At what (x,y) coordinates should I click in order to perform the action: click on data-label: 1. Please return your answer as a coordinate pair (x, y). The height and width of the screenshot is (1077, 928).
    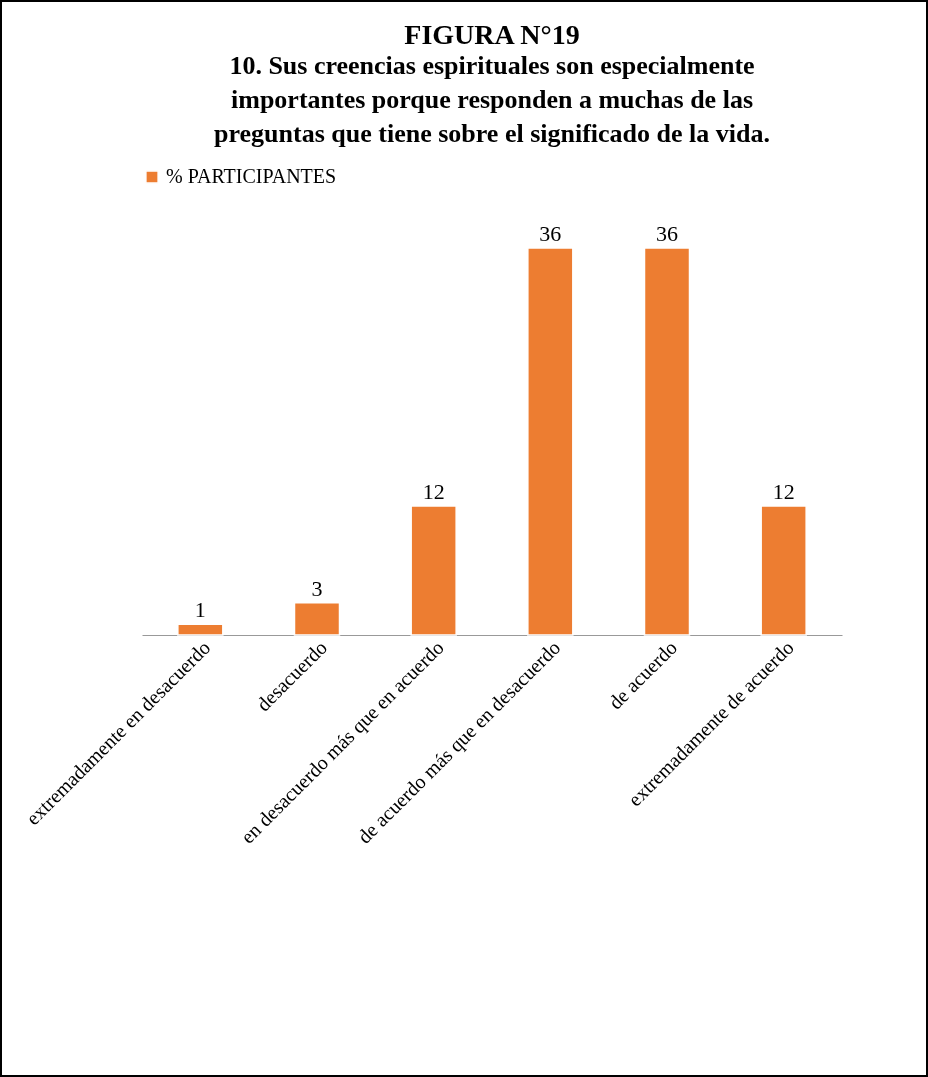
    Looking at the image, I should click on (200, 610).